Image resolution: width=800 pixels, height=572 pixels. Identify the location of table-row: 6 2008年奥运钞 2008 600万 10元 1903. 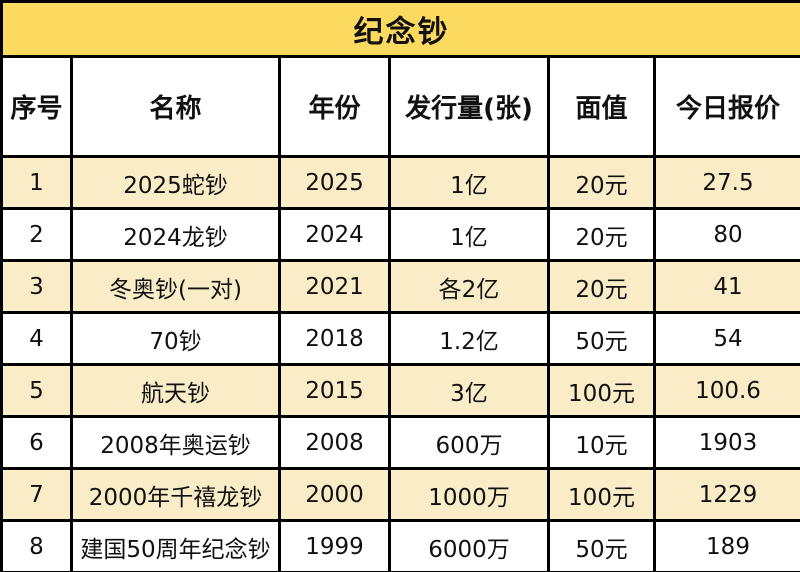
(400, 442).